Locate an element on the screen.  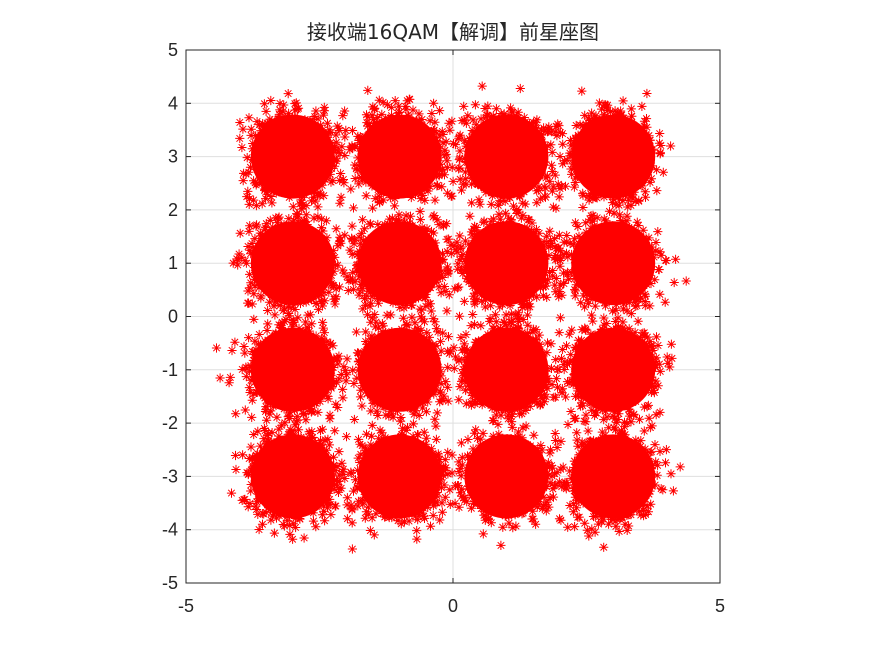
y-tick-label: 1 is located at coordinates (173, 263).